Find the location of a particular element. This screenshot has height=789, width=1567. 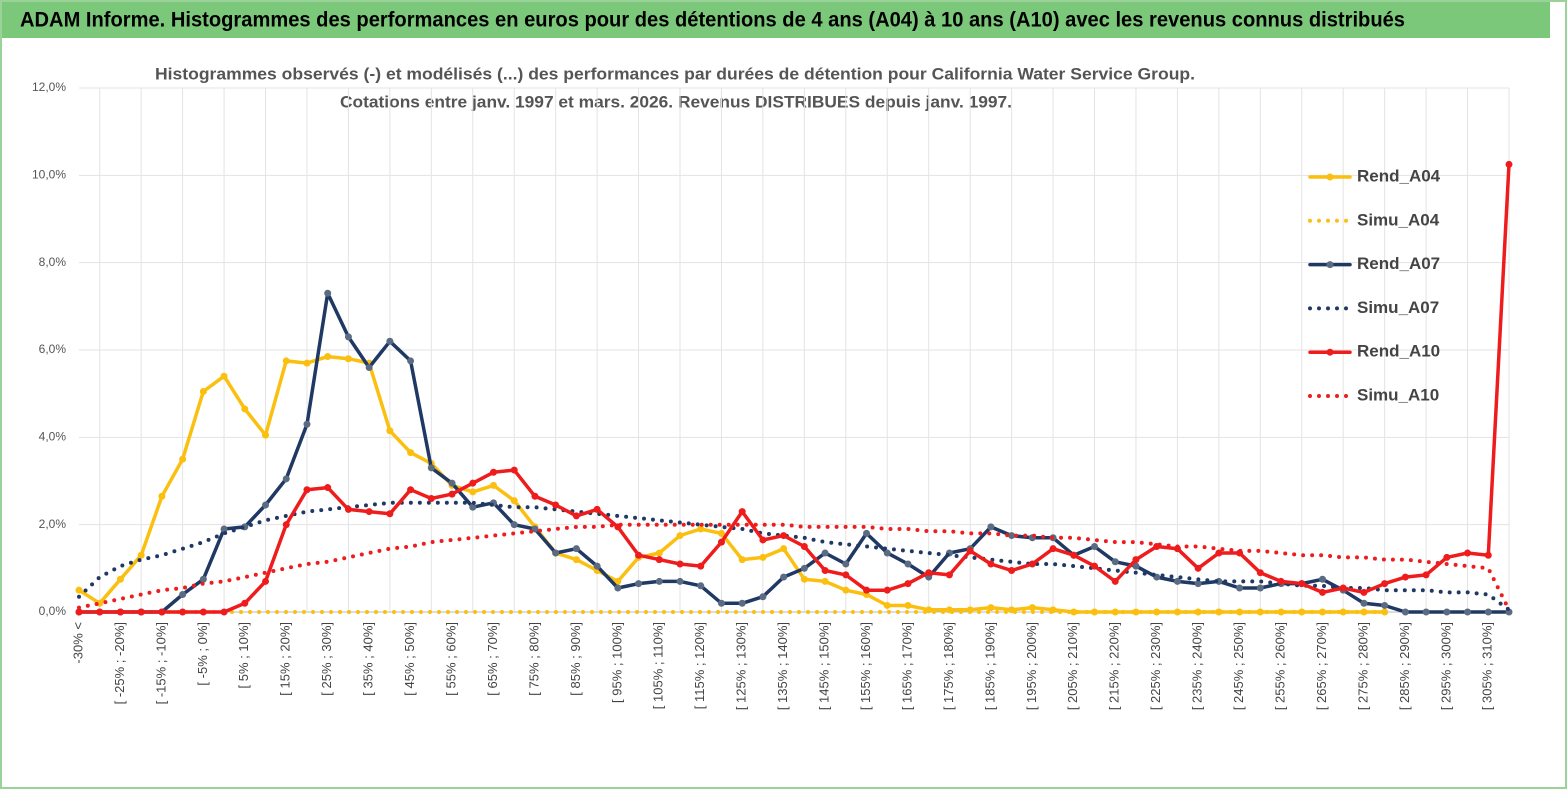

x-tick-label: [ -15% ; -10%] is located at coordinates (160, 663).